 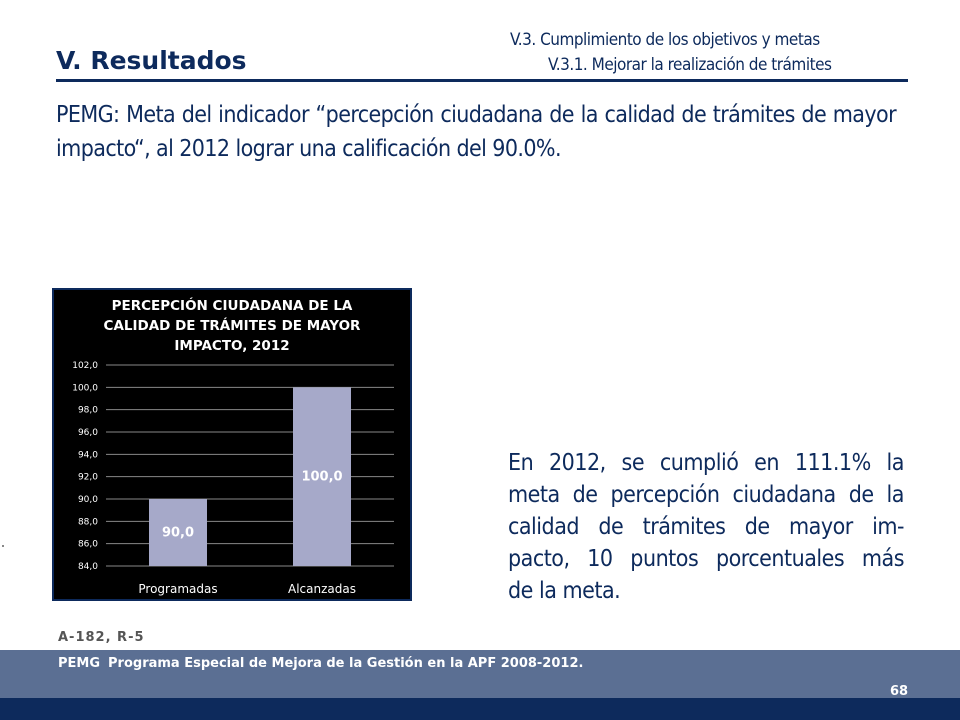 I want to click on x-category-label: Alcanzadas, so click(x=322, y=589).